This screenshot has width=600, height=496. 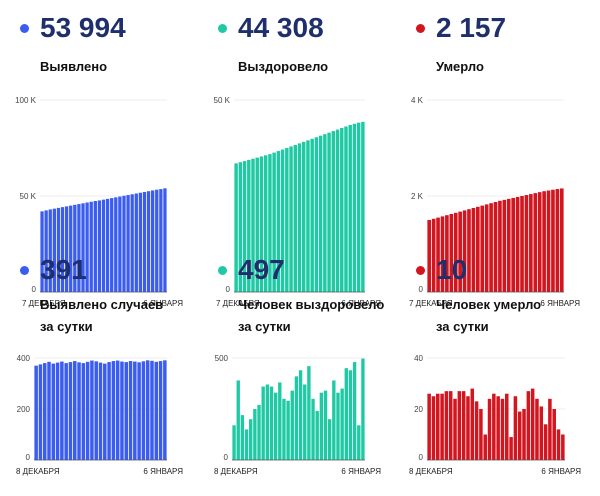 What do you see at coordinates (102, 304) in the screenshot?
I see `label-line: Выявлено случаев` at bounding box center [102, 304].